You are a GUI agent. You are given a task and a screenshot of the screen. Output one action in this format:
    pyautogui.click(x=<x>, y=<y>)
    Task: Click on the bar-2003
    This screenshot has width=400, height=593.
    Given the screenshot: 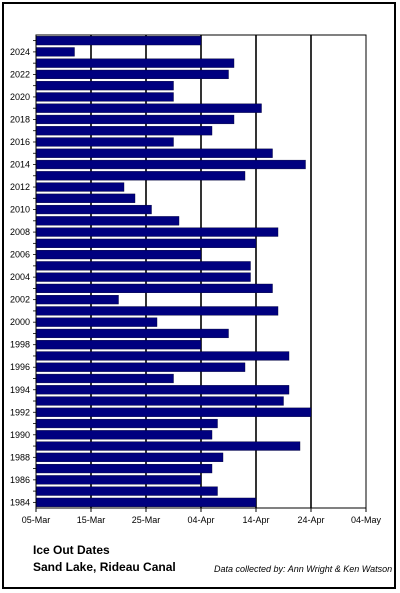 What is the action you would take?
    pyautogui.click(x=154, y=288)
    